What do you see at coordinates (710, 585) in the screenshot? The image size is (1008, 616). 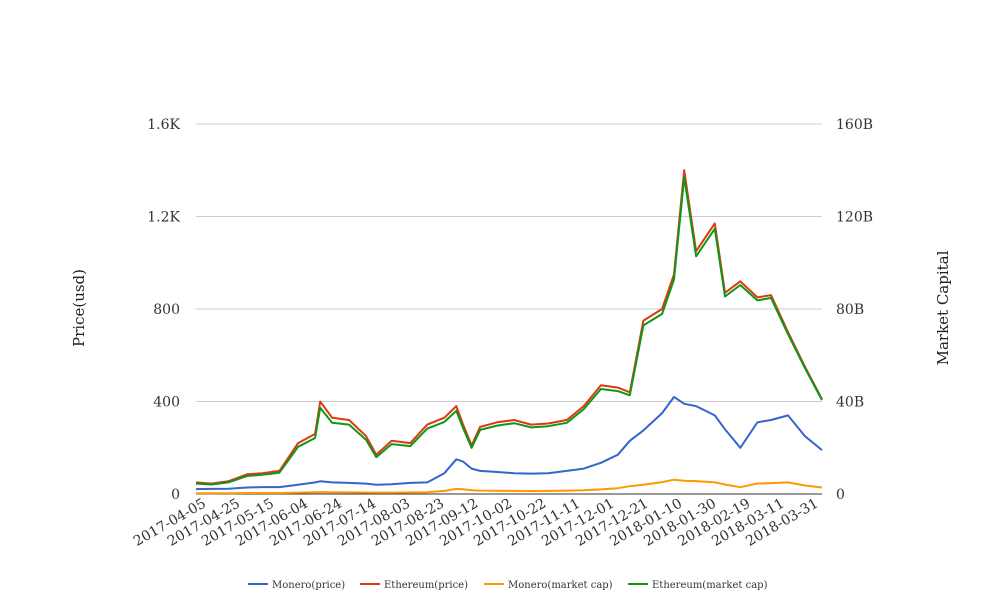 I see `legend-label: Ethereum(market cap)` at bounding box center [710, 585].